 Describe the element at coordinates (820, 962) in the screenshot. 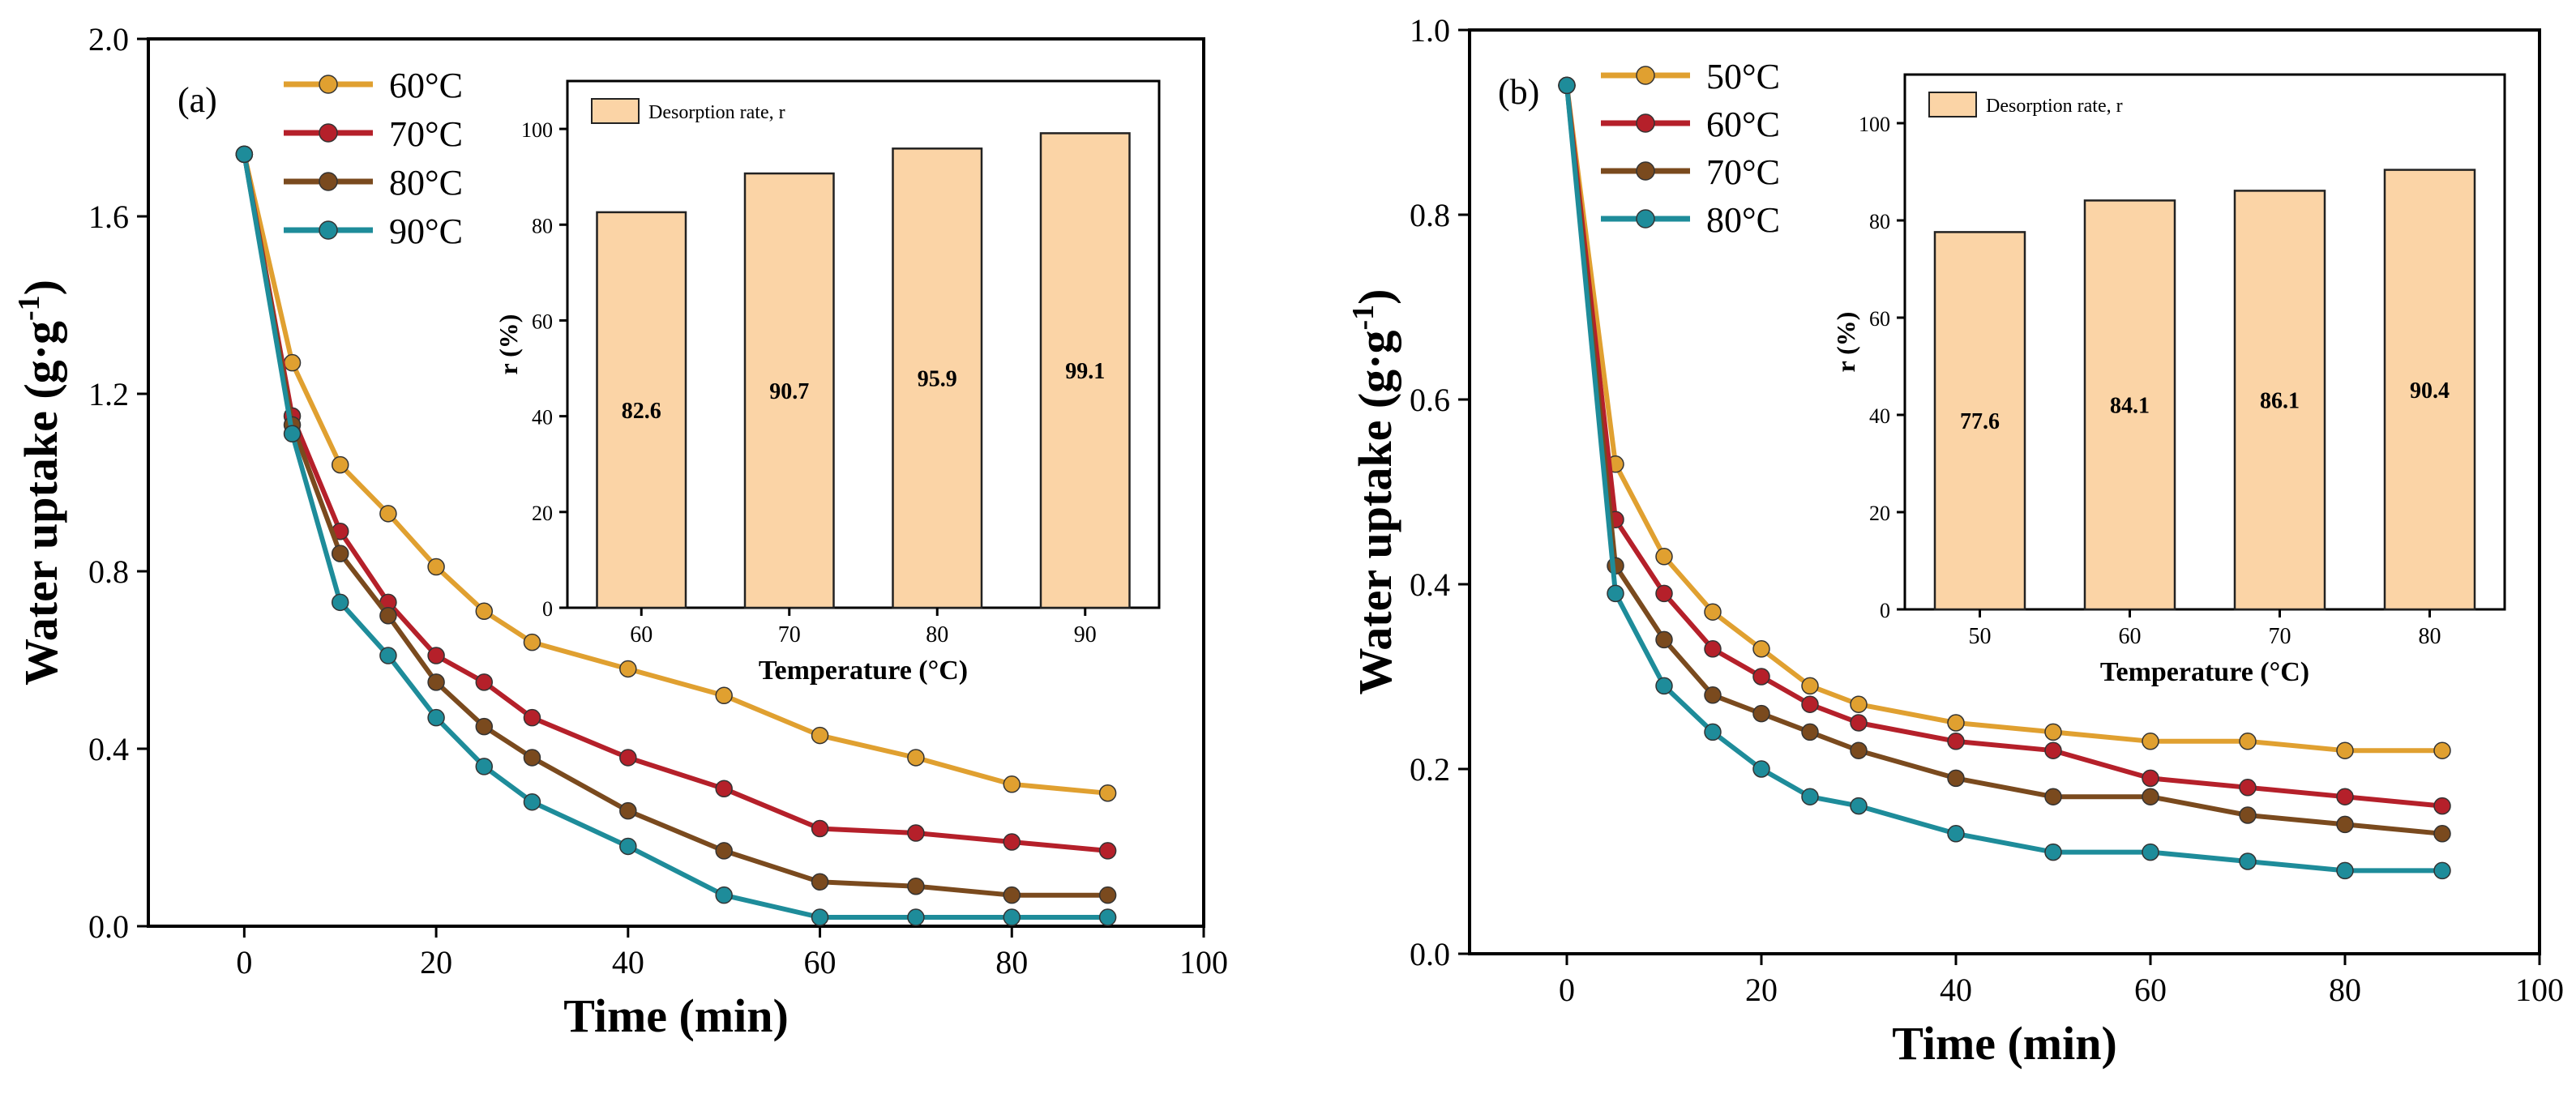

I see `x-tick-label: 60` at that location.